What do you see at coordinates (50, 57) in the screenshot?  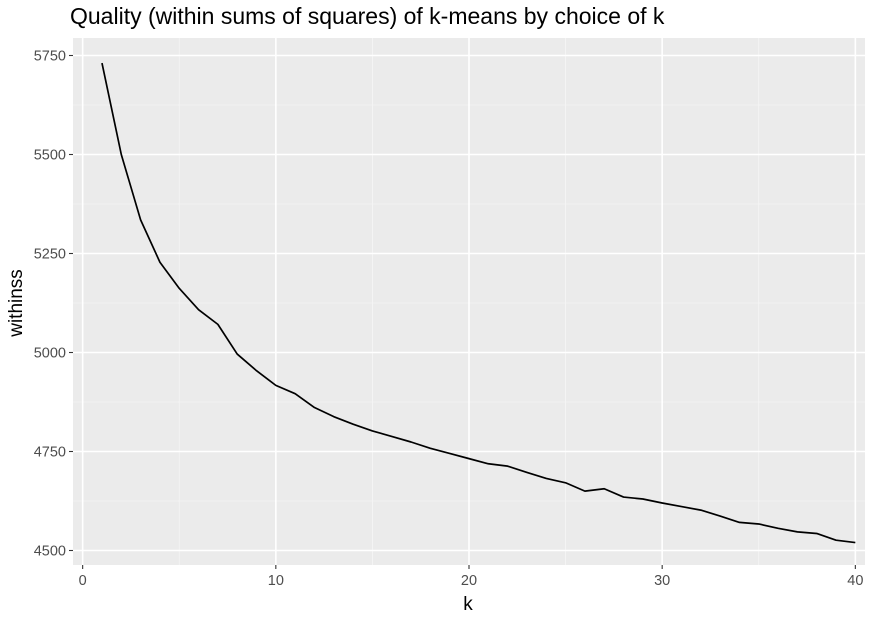 I see `y-tick-label: 5750` at bounding box center [50, 57].